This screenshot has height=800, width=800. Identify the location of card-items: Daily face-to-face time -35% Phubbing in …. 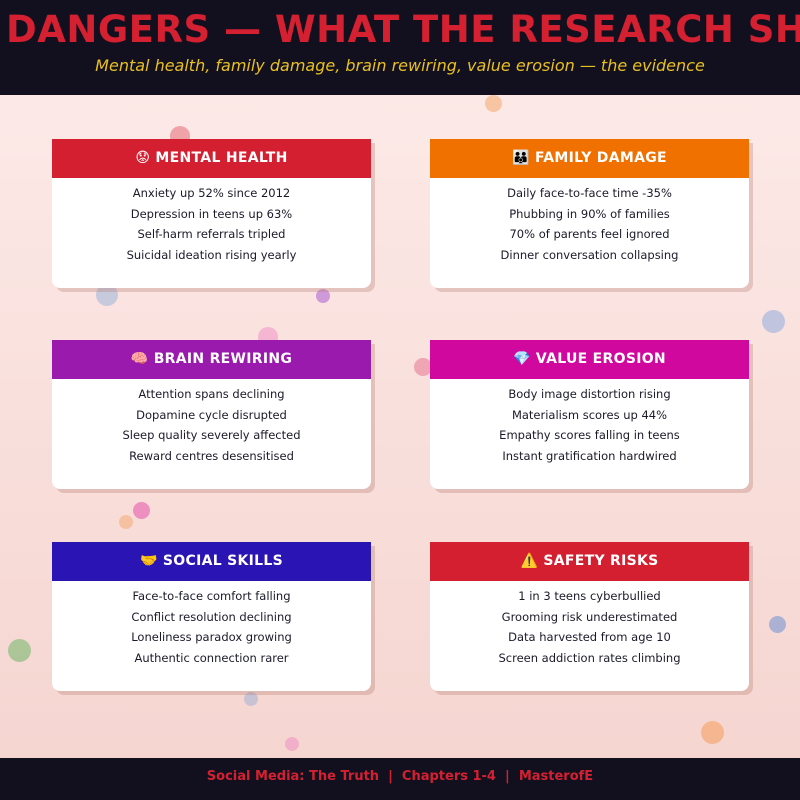
(589, 222).